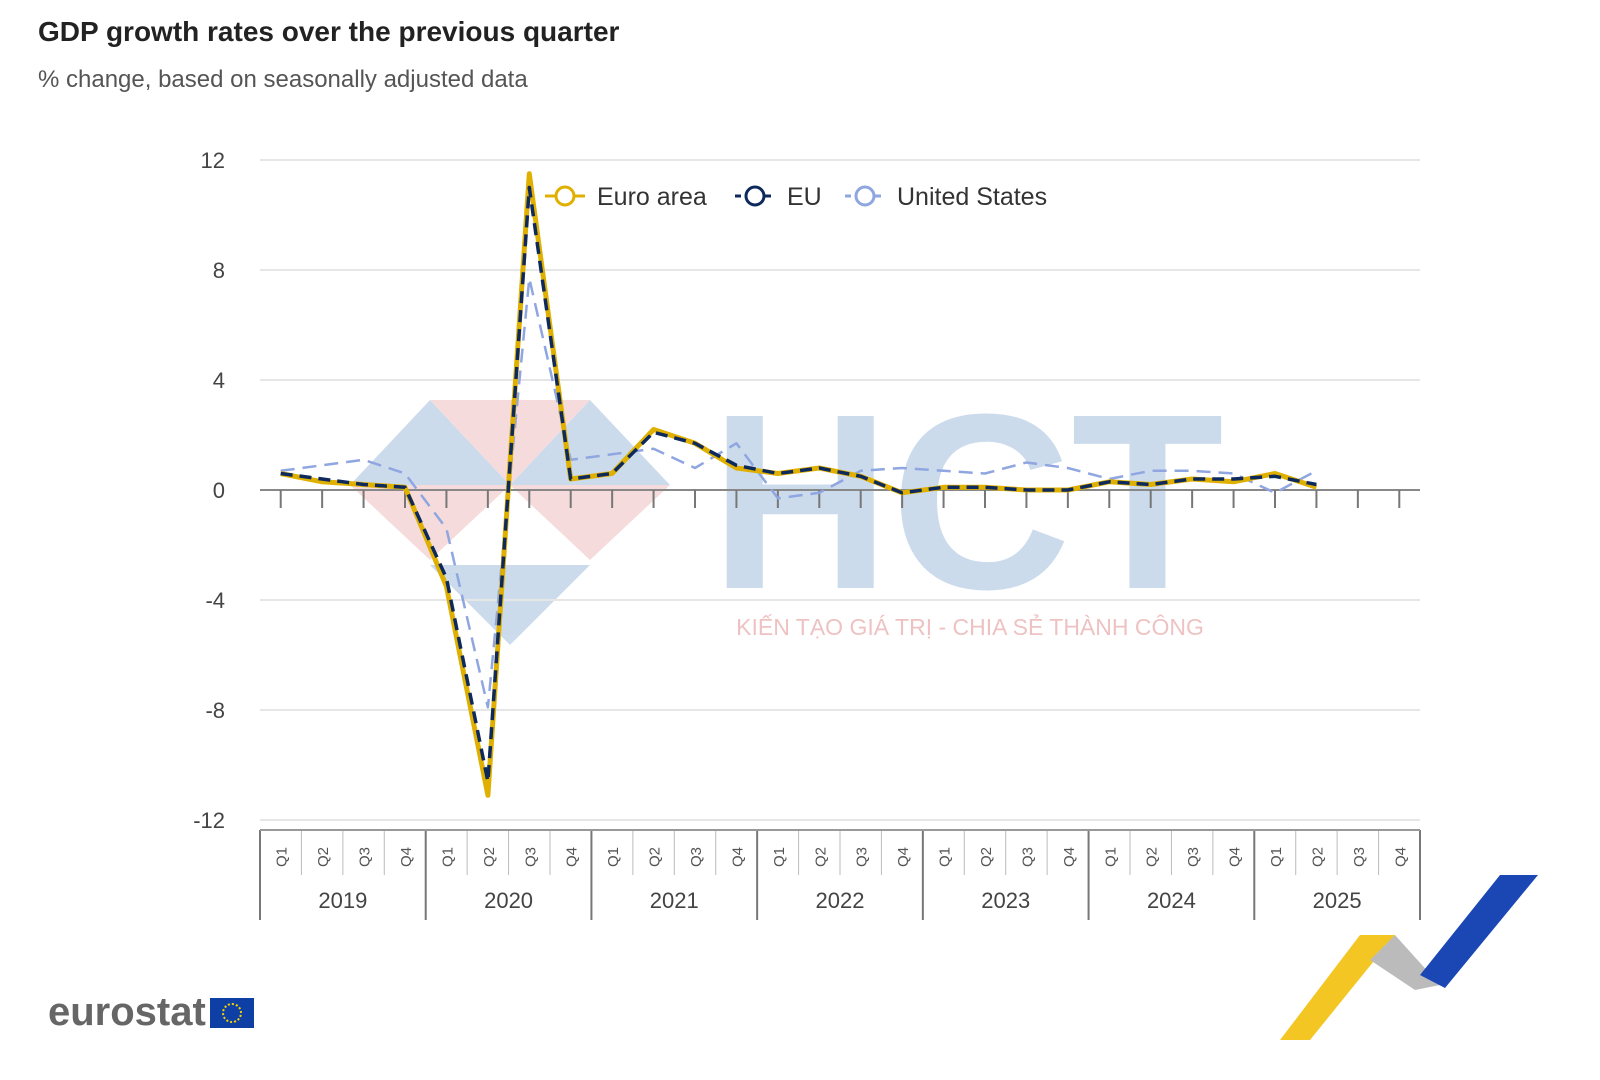 The width and height of the screenshot is (1600, 1080). Describe the element at coordinates (219, 380) in the screenshot. I see `y-tick-label: 4` at that location.